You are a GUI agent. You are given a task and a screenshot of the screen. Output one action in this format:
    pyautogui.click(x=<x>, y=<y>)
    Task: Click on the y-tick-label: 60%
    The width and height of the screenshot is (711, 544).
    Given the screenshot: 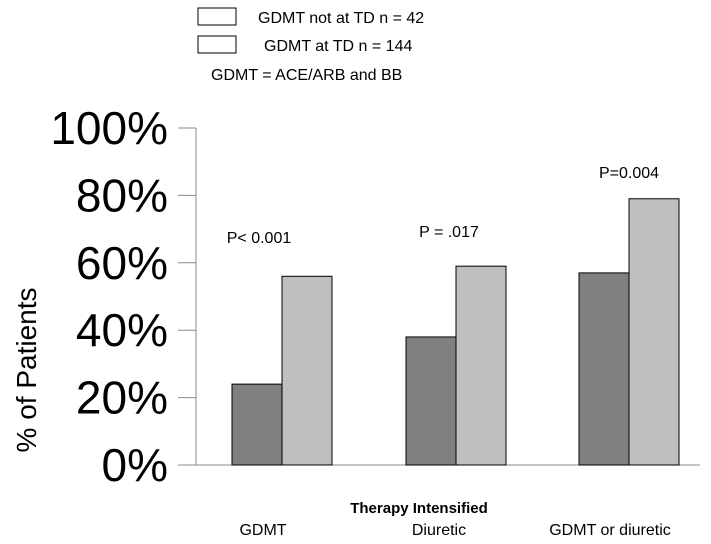 What is the action you would take?
    pyautogui.click(x=122, y=263)
    